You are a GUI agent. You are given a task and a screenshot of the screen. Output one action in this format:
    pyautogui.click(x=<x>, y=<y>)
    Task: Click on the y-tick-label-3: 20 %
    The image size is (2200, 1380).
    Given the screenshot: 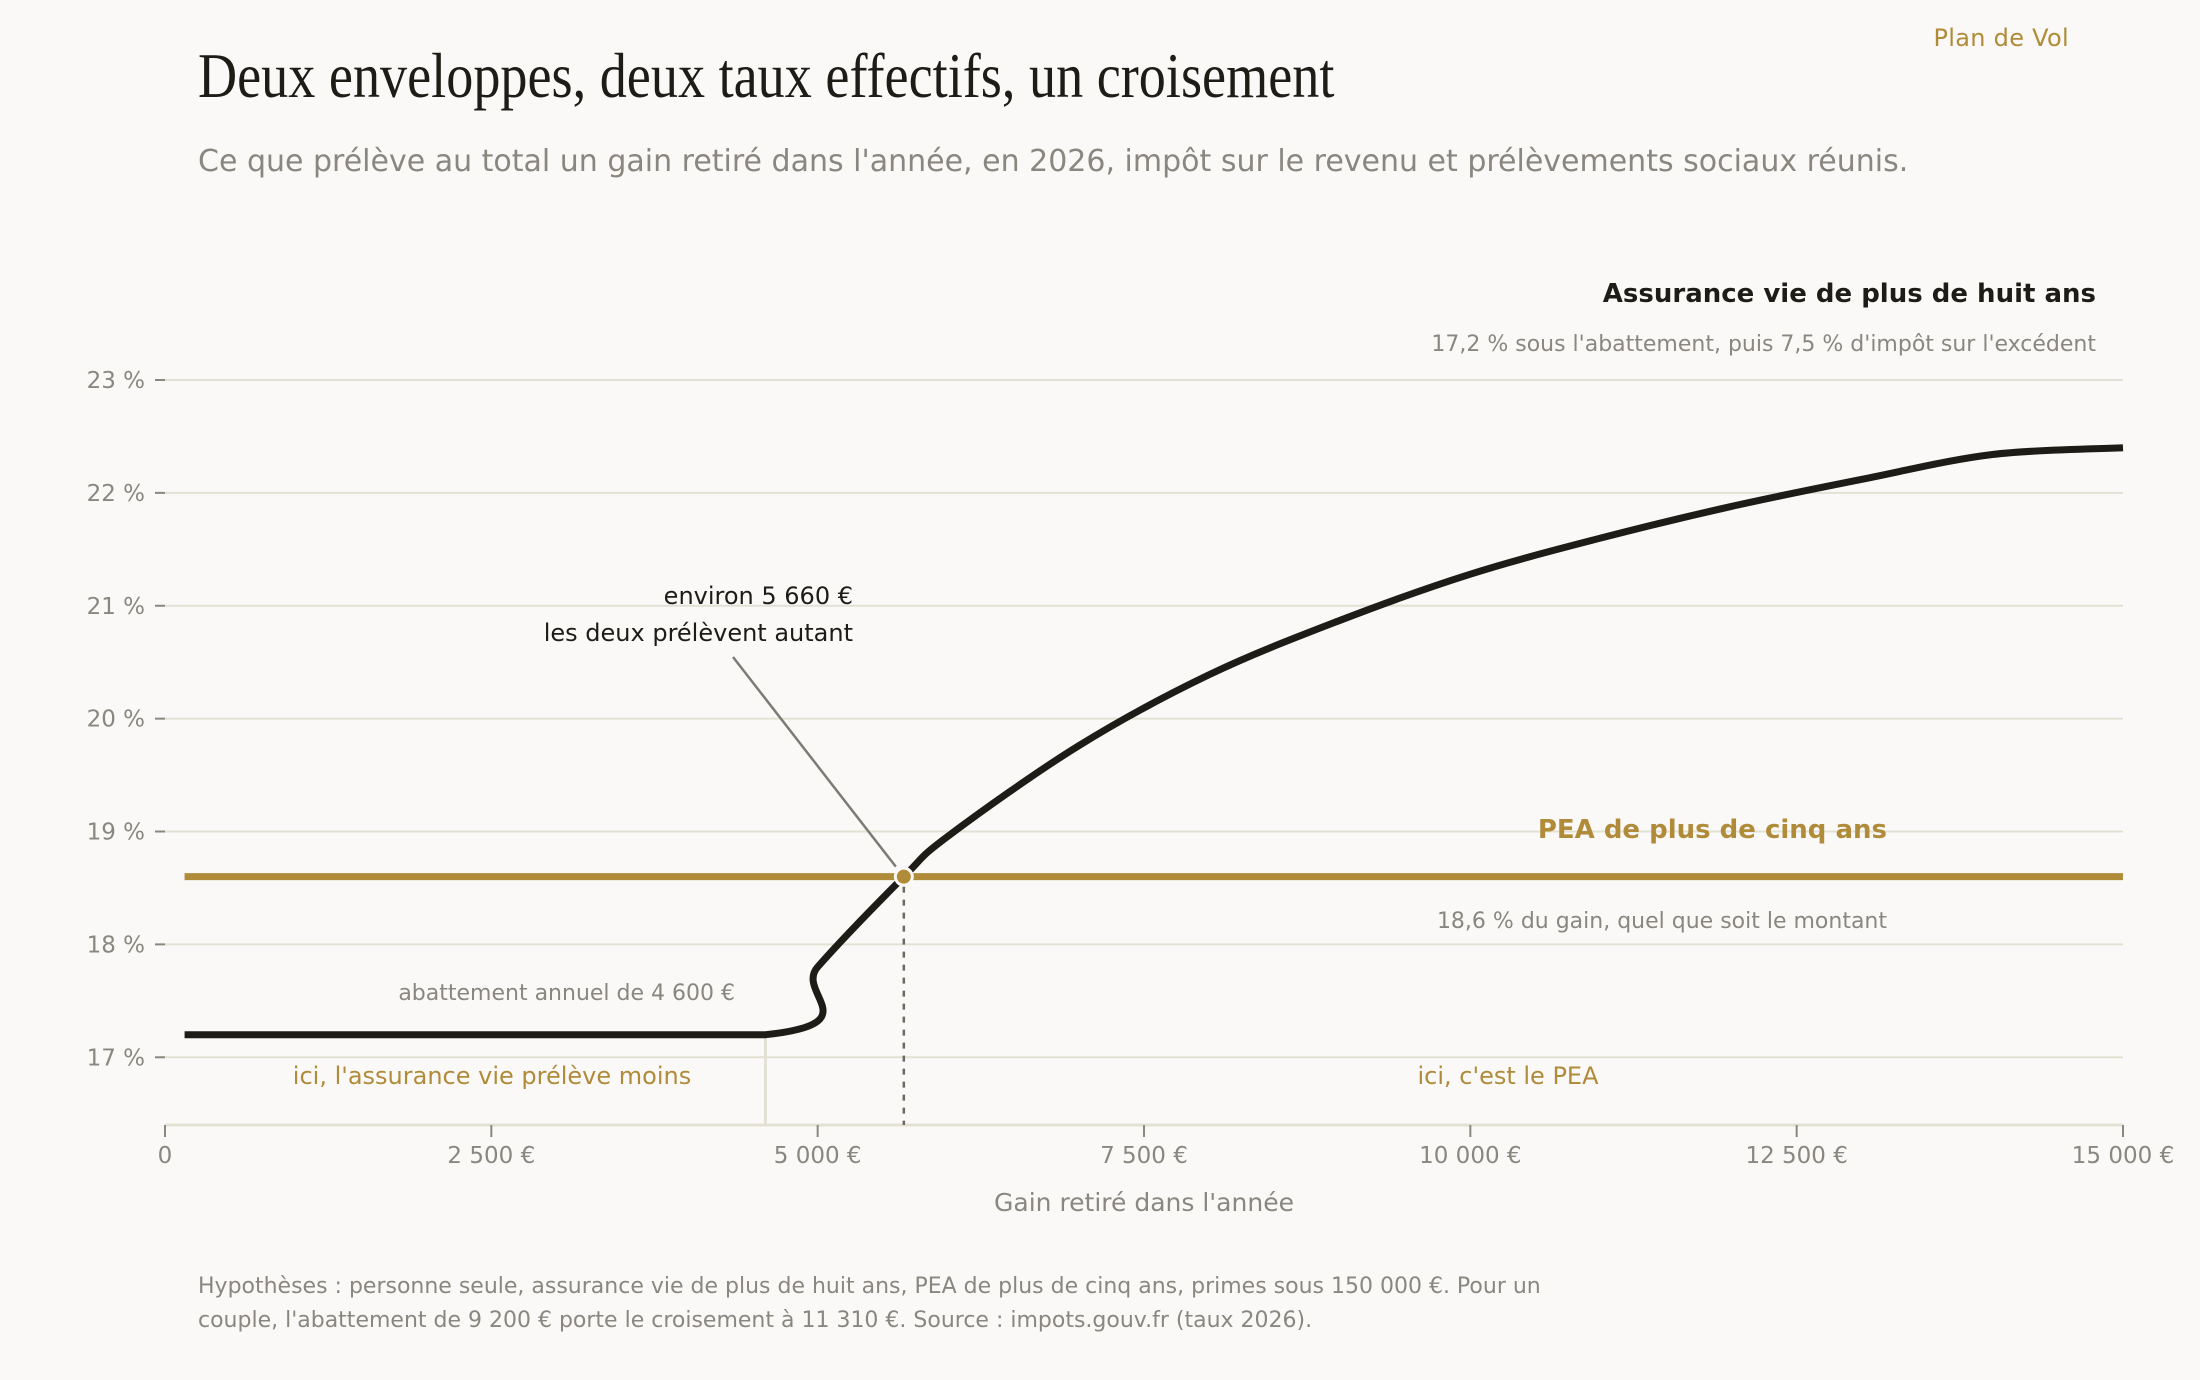 What is the action you would take?
    pyautogui.click(x=116, y=720)
    